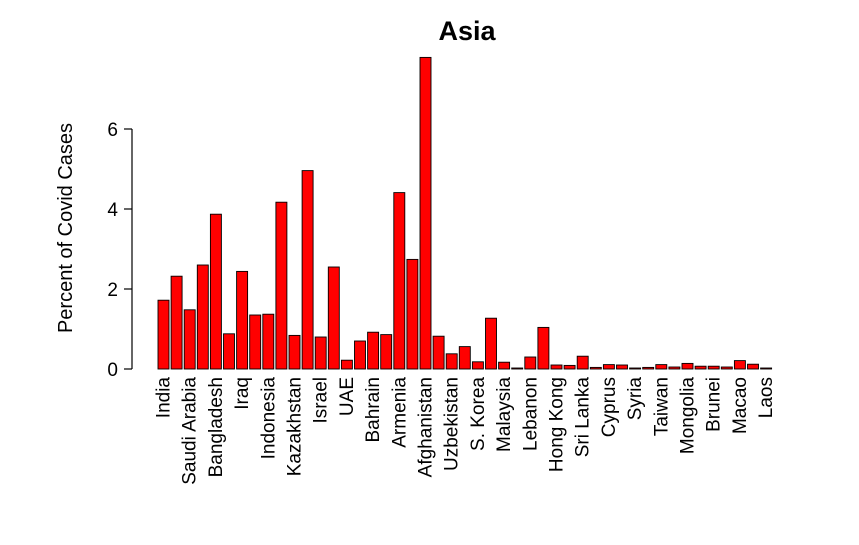 This screenshot has height=545, width=859. What do you see at coordinates (504, 414) in the screenshot?
I see `x-tick-label: Malaysia` at bounding box center [504, 414].